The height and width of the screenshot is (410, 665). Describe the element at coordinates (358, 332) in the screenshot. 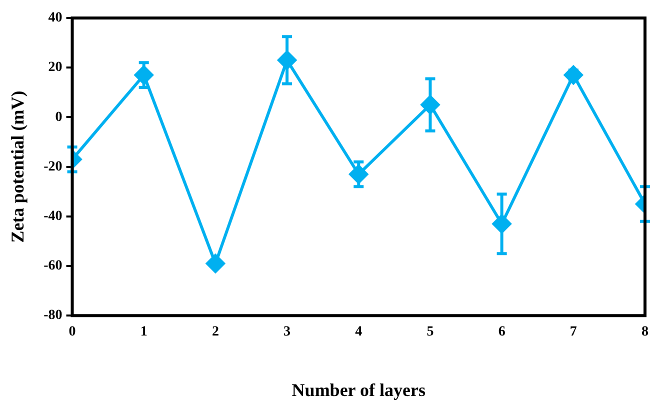

I see `x-tick-label: 4` at that location.